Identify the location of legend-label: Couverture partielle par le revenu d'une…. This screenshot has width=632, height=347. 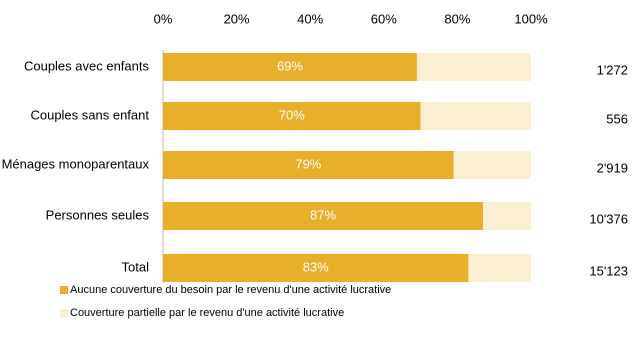
(207, 313).